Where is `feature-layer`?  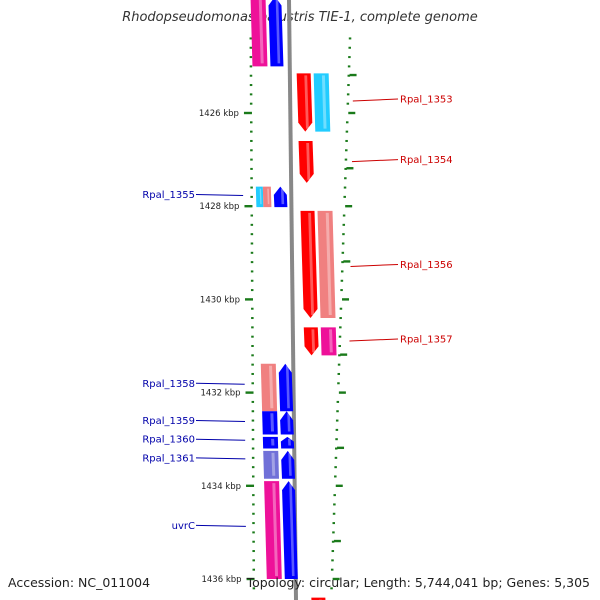 feature-layer is located at coordinates (293, 300).